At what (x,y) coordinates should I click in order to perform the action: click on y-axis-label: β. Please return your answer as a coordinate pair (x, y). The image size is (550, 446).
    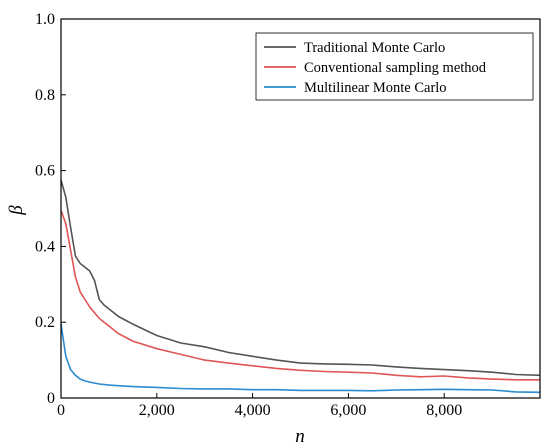
    Looking at the image, I should click on (16, 210).